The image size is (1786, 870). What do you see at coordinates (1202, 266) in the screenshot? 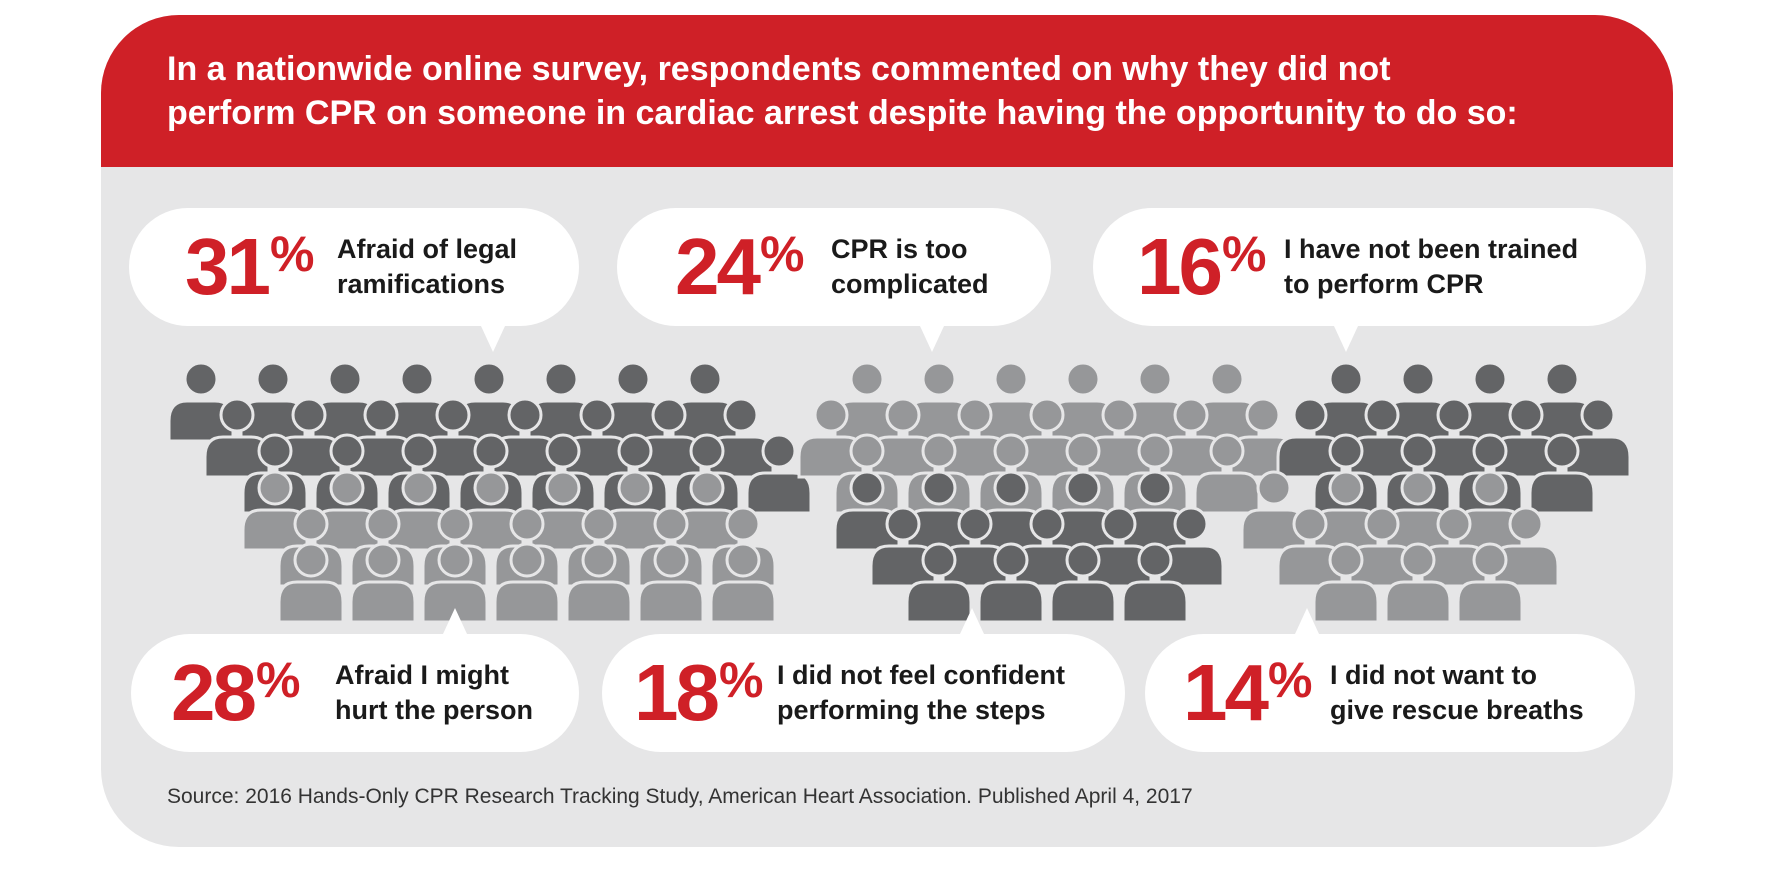
I see `percent-value: 16%` at bounding box center [1202, 266].